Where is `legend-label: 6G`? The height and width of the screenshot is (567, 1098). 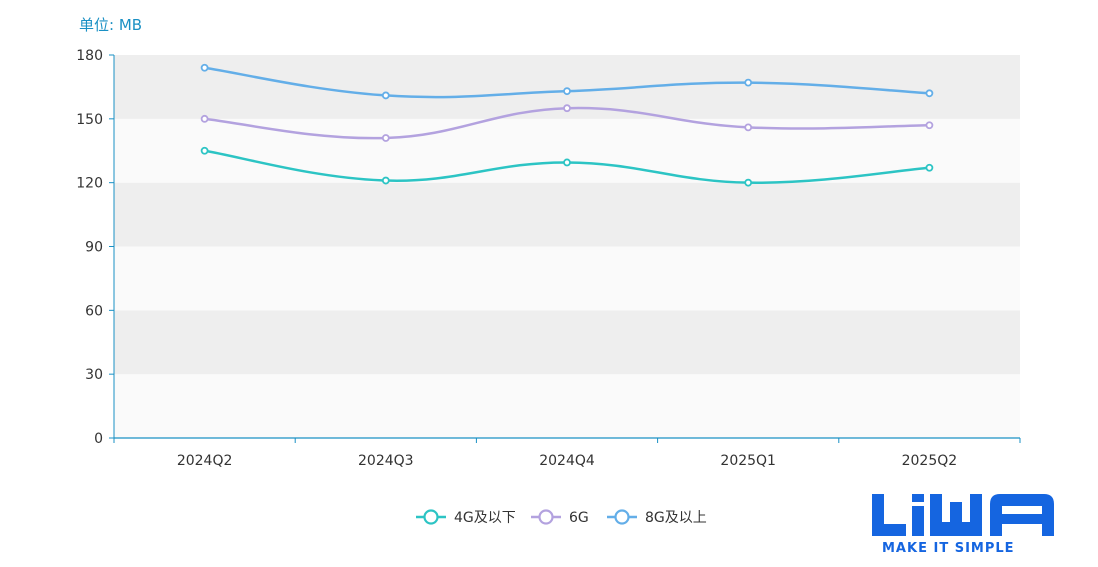
legend-label: 6G is located at coordinates (579, 518).